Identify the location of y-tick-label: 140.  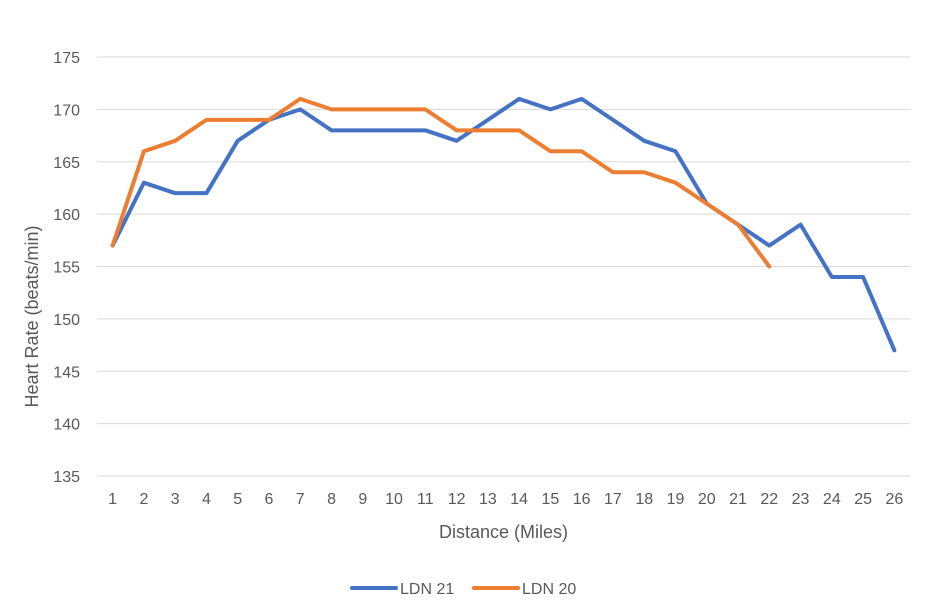
(66, 425).